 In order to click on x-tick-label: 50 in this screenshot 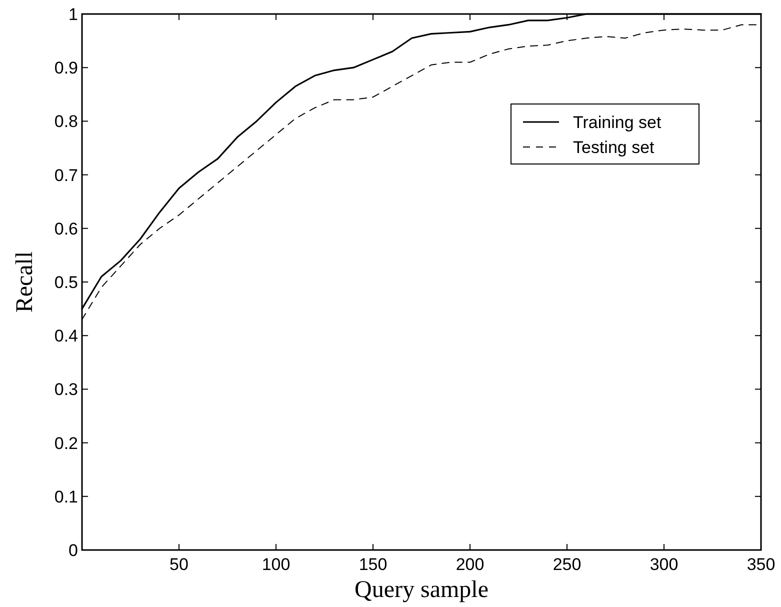, I will do `click(179, 564)`.